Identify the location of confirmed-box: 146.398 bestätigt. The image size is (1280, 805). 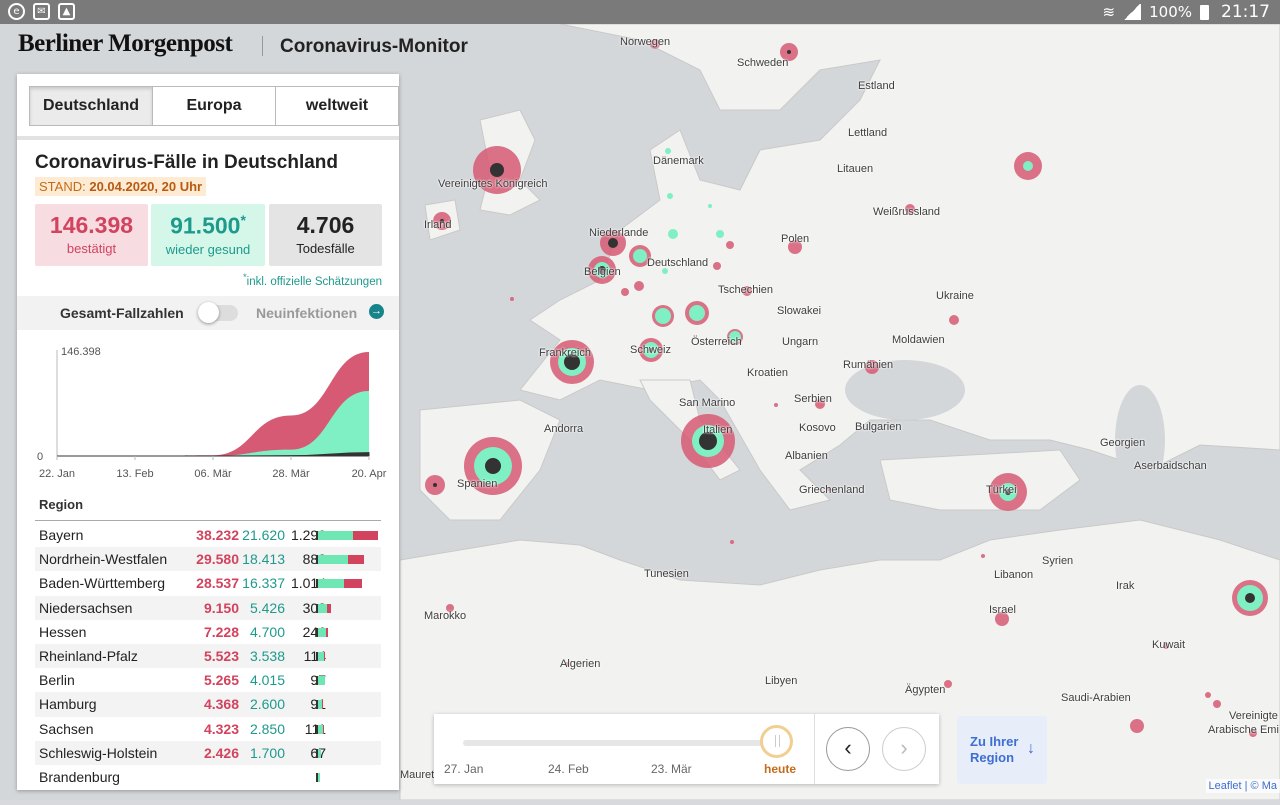
(91, 235).